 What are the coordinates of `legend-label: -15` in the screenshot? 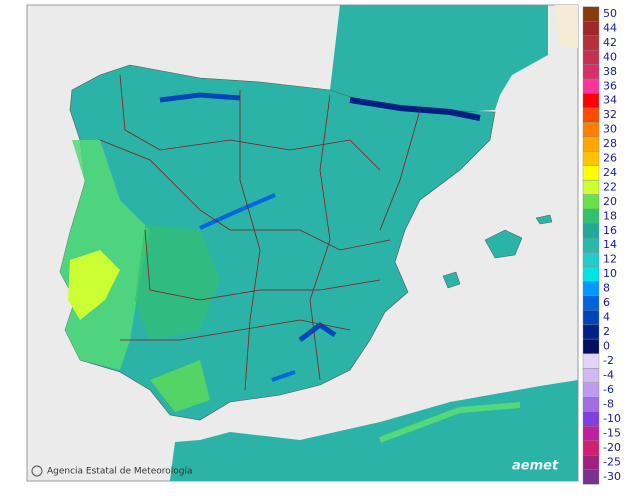 It's located at (612, 433).